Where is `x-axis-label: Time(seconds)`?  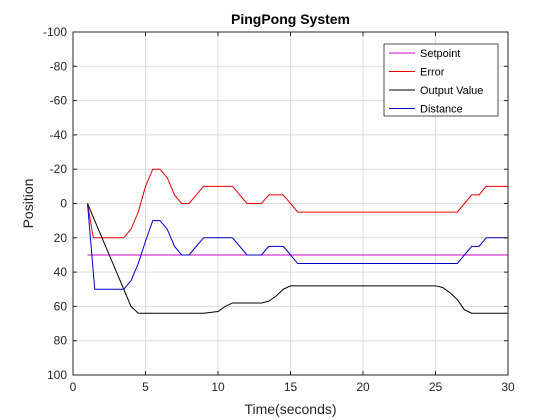 x-axis-label: Time(seconds) is located at coordinates (290, 409).